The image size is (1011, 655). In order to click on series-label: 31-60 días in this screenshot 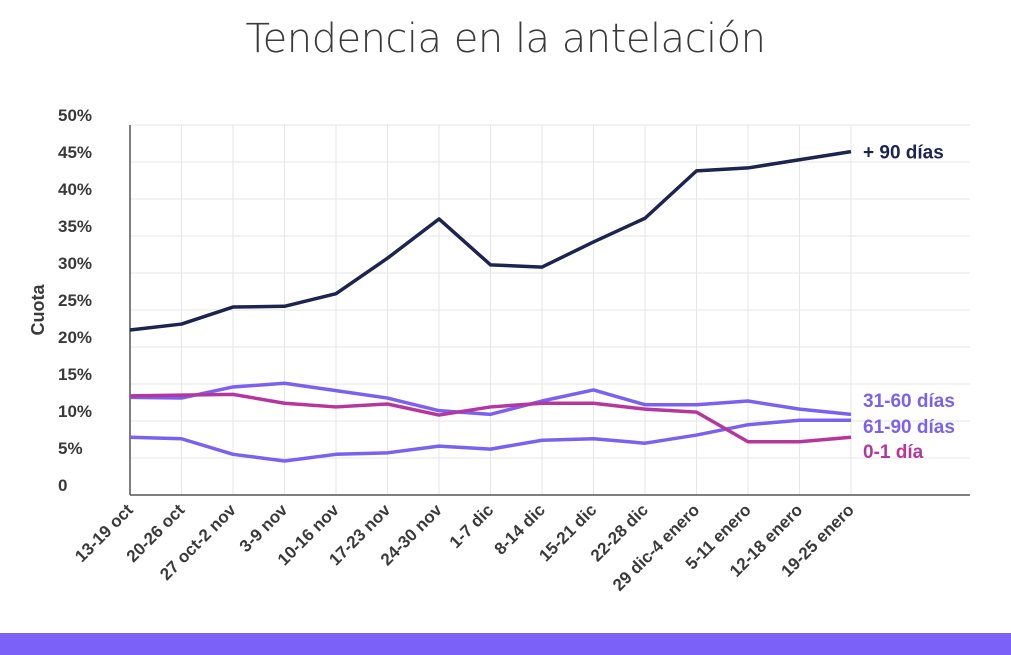, I will do `click(909, 401)`.